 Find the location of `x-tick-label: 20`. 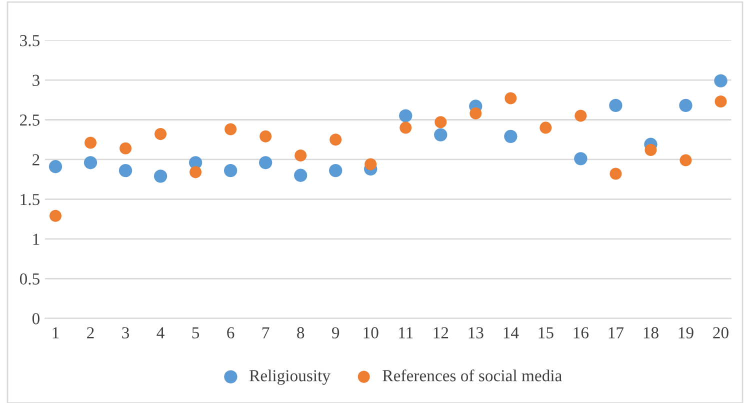

x-tick-label: 20 is located at coordinates (720, 332).